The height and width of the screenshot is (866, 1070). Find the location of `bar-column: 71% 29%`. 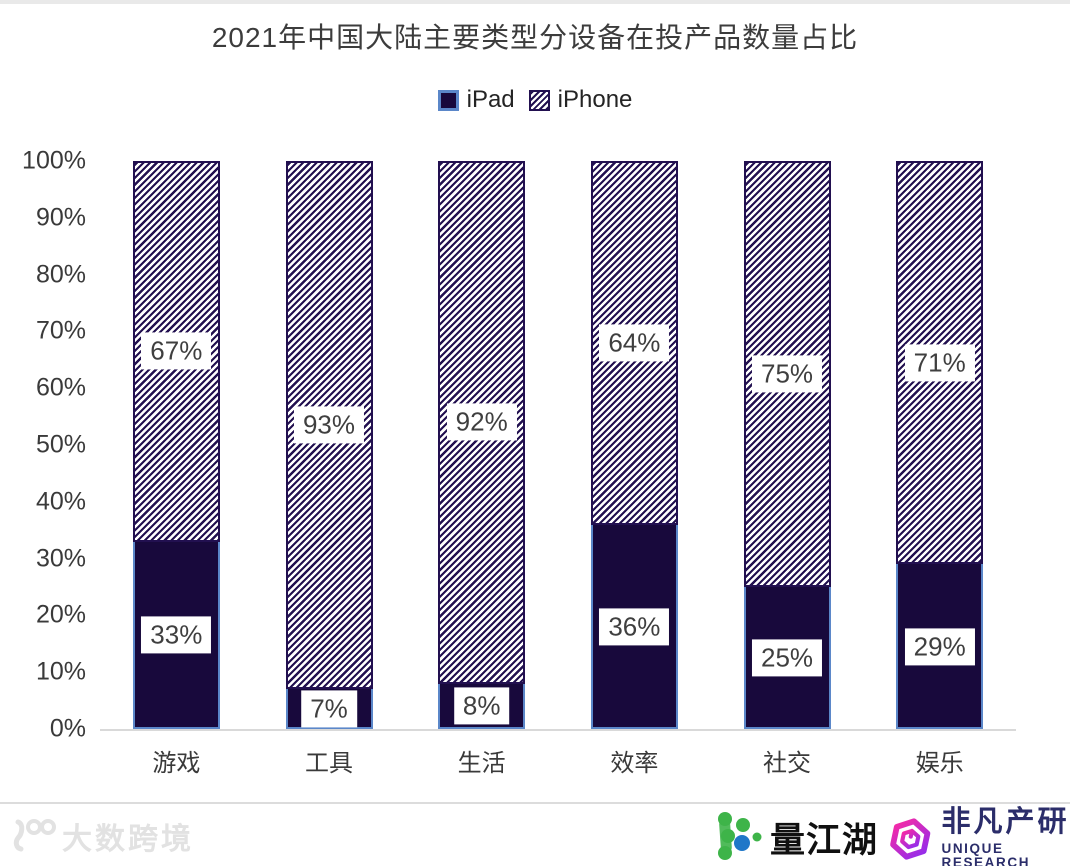

bar-column: 71% 29% is located at coordinates (939, 445).